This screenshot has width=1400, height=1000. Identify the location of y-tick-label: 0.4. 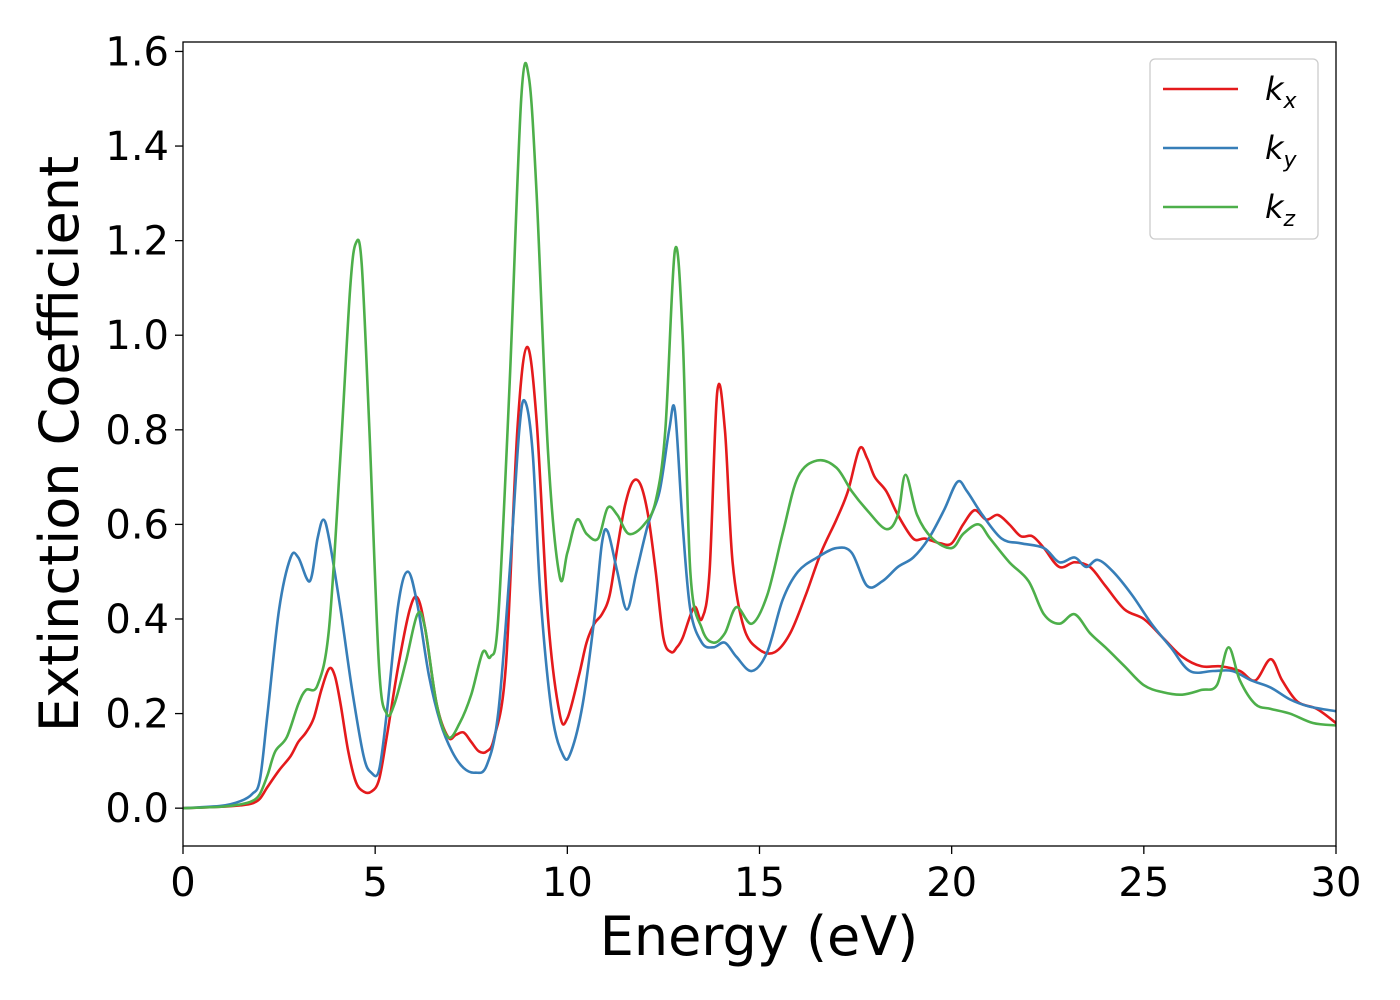
(137, 620).